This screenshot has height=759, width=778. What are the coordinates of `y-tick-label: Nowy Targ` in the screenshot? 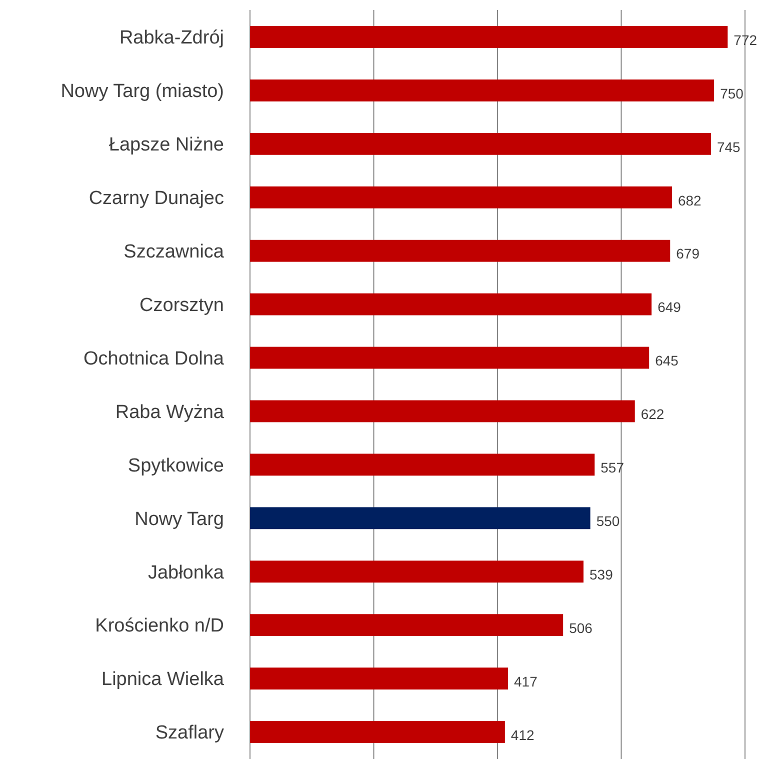 It's located at (179, 519).